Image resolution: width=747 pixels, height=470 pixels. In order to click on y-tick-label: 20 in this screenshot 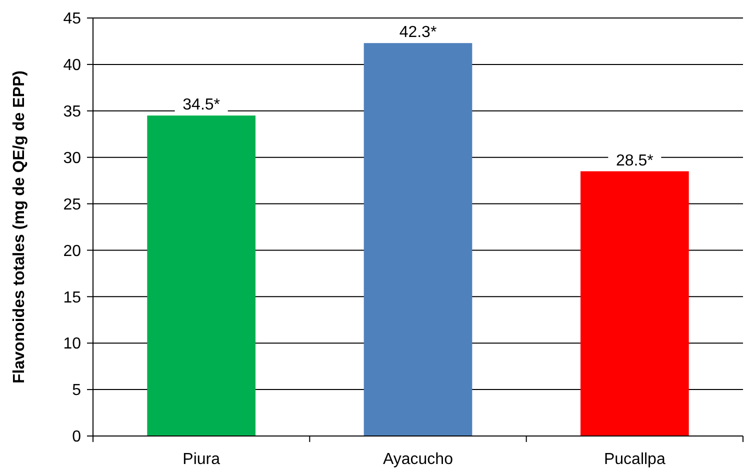, I will do `click(72, 251)`.